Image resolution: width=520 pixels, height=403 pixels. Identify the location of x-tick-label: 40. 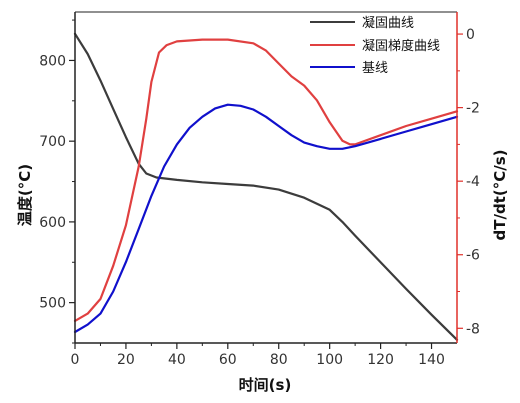
(177, 360).